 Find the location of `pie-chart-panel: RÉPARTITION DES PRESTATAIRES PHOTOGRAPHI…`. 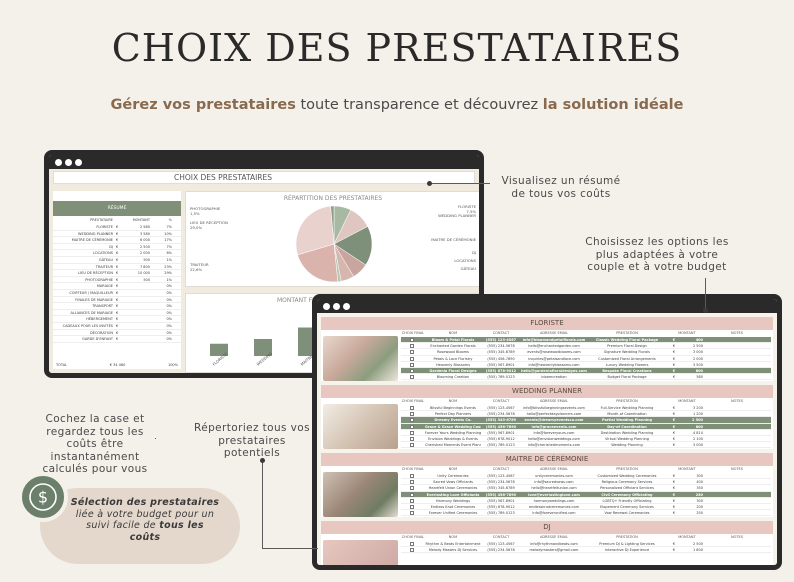

pie-chart-panel: RÉPARTITION DES PRESTATAIRES PHOTOGRAPHI… is located at coordinates (332, 239).